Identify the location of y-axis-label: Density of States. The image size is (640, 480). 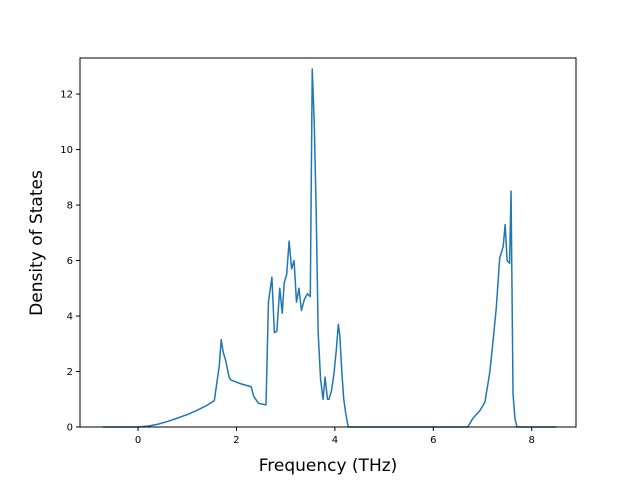
(37, 243).